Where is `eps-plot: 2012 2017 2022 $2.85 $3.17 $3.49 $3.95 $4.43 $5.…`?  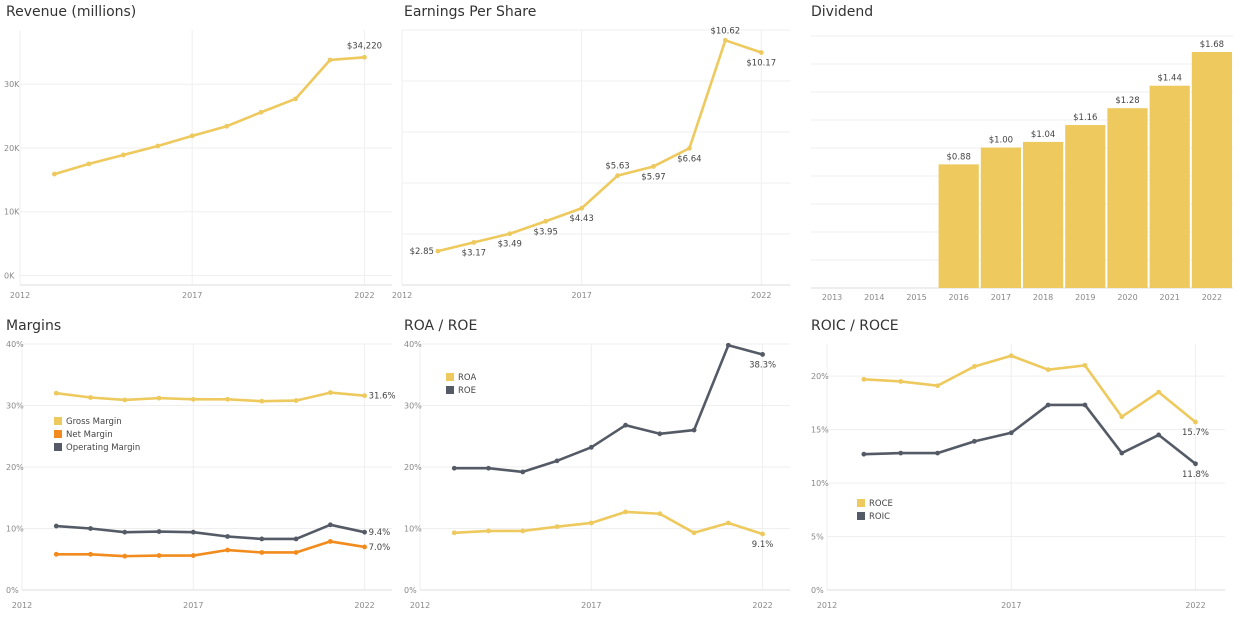 eps-plot: 2012 2017 2022 $2.85 $3.17 $3.49 $3.95 $4.43 $5.… is located at coordinates (591, 163).